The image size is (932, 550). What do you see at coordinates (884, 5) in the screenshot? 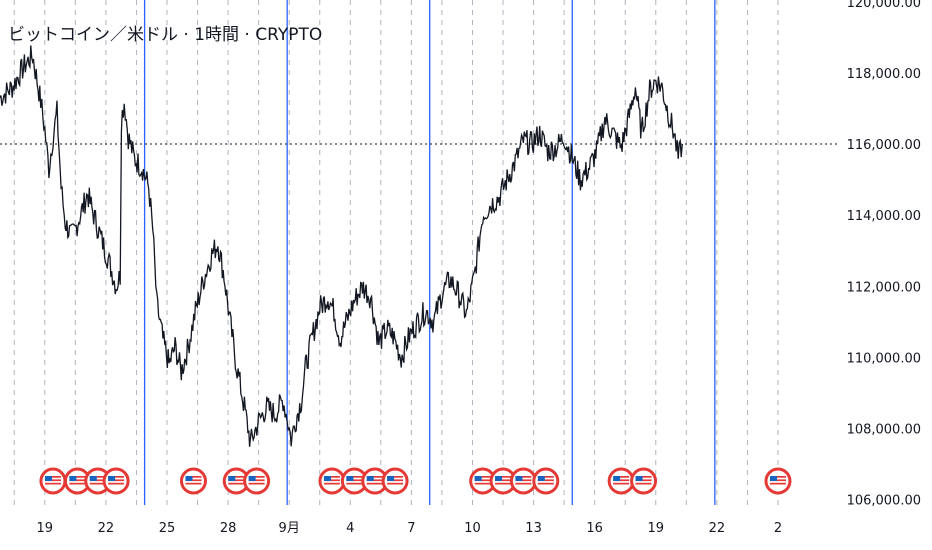
I see `y-tick-label: 120,000.00` at bounding box center [884, 5].